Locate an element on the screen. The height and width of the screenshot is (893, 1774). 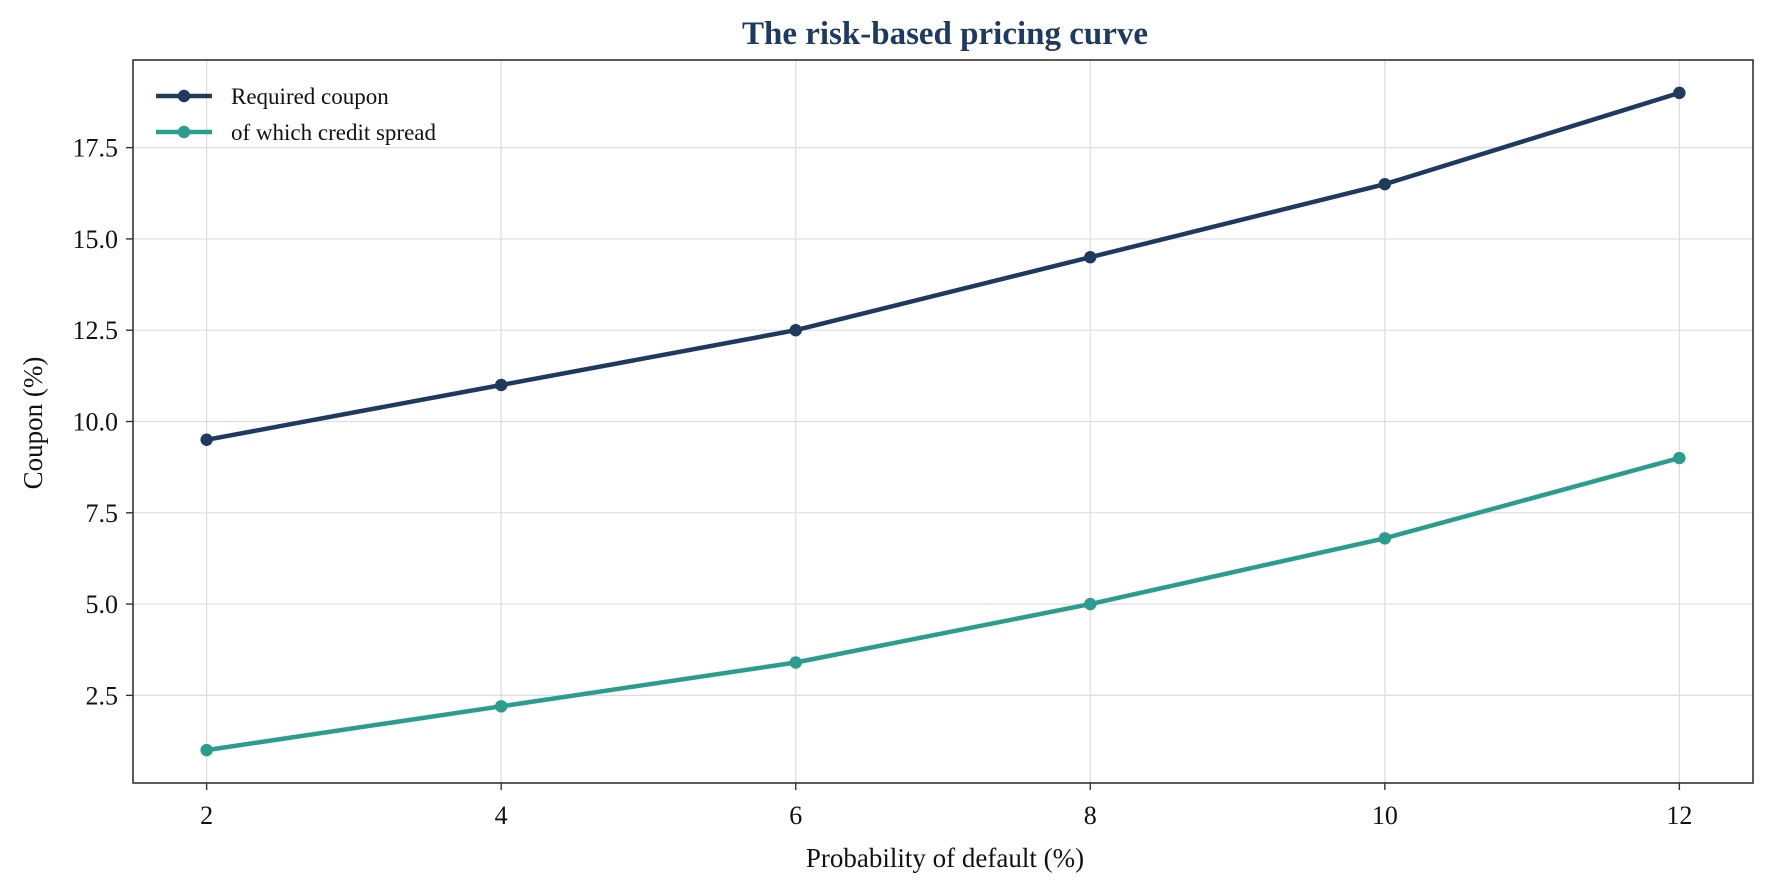
x-tick-label: 2 is located at coordinates (206, 815).